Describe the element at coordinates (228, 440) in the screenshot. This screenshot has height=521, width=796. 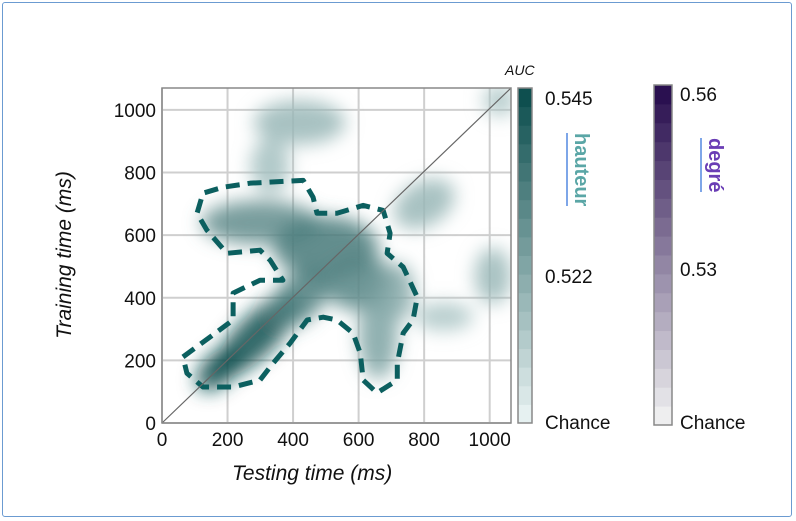
I see `x-tick-label: 200` at that location.